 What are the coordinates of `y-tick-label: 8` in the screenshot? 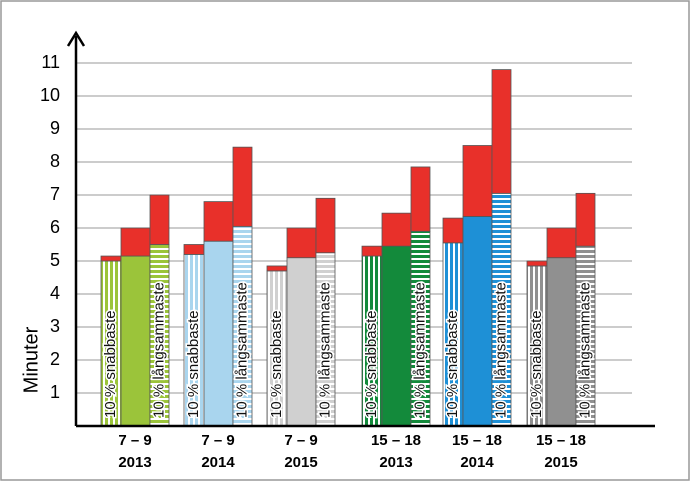 It's located at (55, 161).